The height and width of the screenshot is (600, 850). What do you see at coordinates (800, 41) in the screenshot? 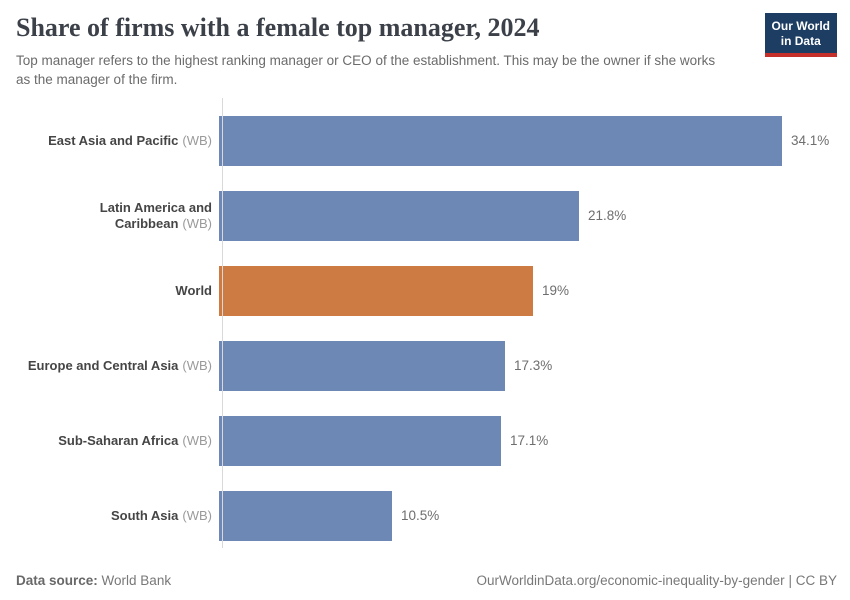
I see `owid-logo-line2: in Data` at bounding box center [800, 41].